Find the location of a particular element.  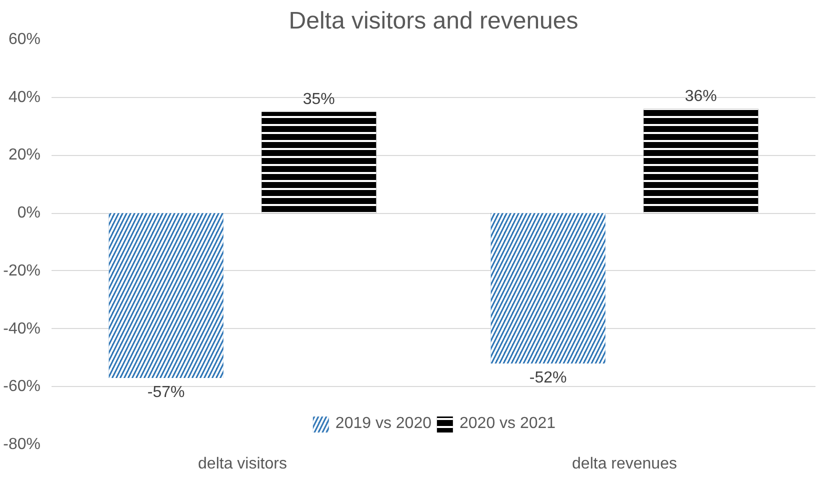

y-tick-label: -80% is located at coordinates (22, 444).